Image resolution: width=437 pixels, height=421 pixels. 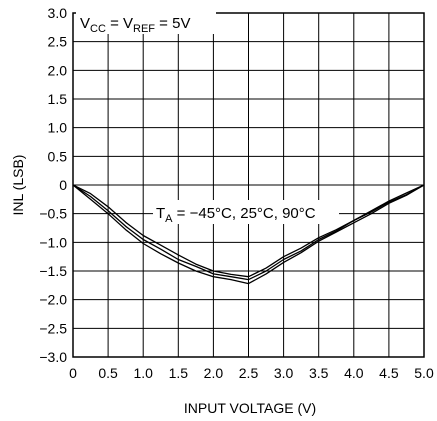 What do you see at coordinates (63, 185) in the screenshot?
I see `y-tick-label: 0` at bounding box center [63, 185].